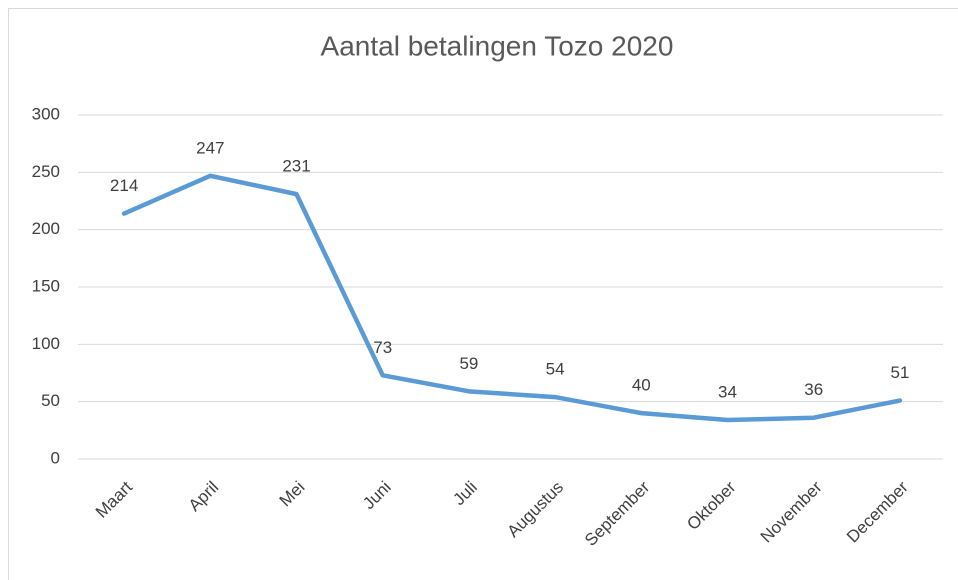 The height and width of the screenshot is (580, 958). Describe the element at coordinates (50, 400) in the screenshot. I see `y-tick-label: 50` at that location.